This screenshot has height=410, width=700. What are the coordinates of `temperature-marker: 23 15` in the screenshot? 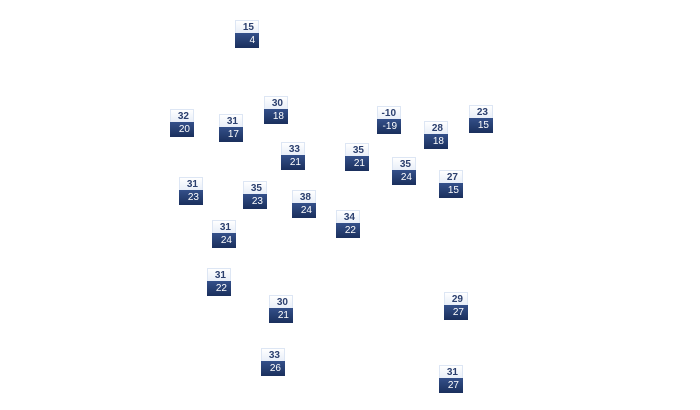 It's located at (481, 119).